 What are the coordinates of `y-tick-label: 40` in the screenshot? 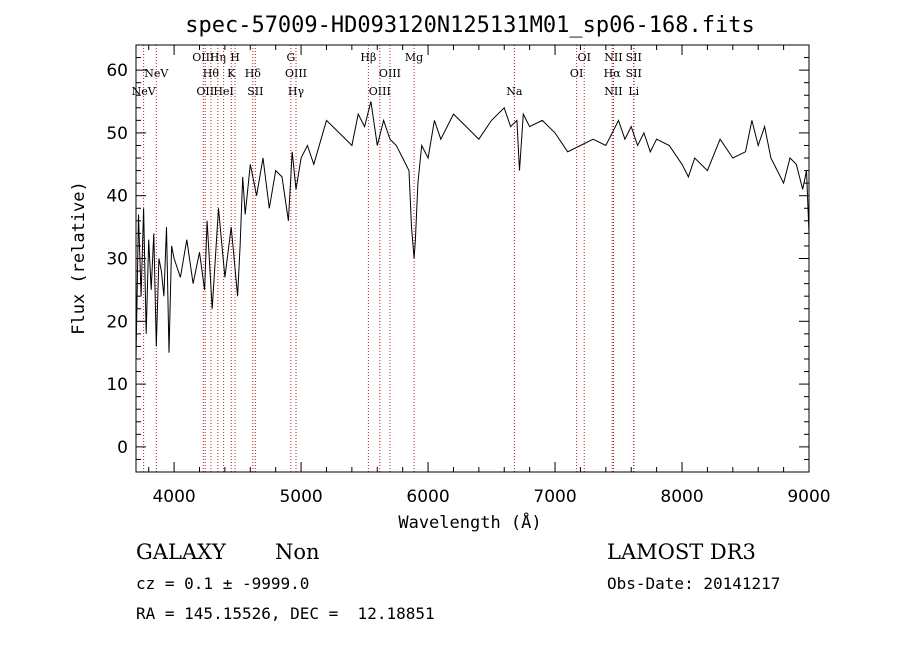 It's located at (117, 197).